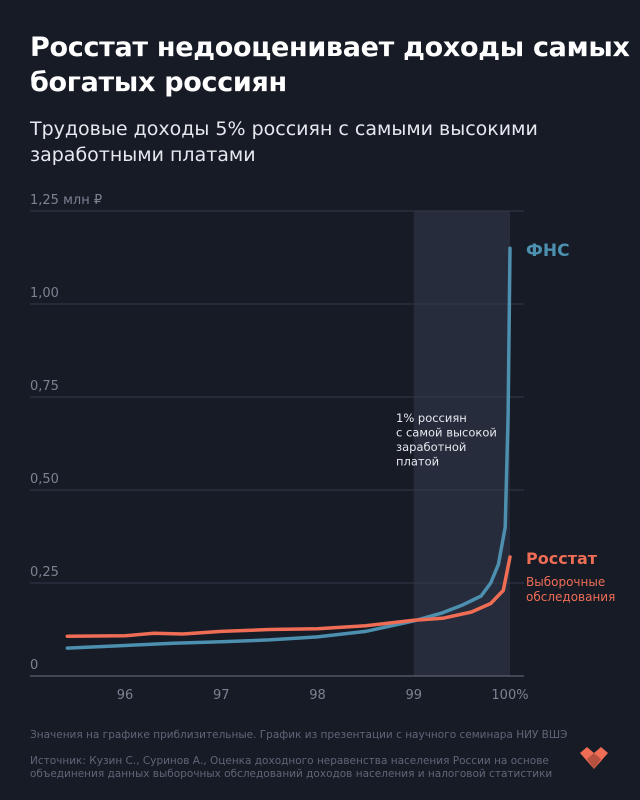 The image size is (640, 800). I want to click on band-label-line: заработной, so click(431, 447).